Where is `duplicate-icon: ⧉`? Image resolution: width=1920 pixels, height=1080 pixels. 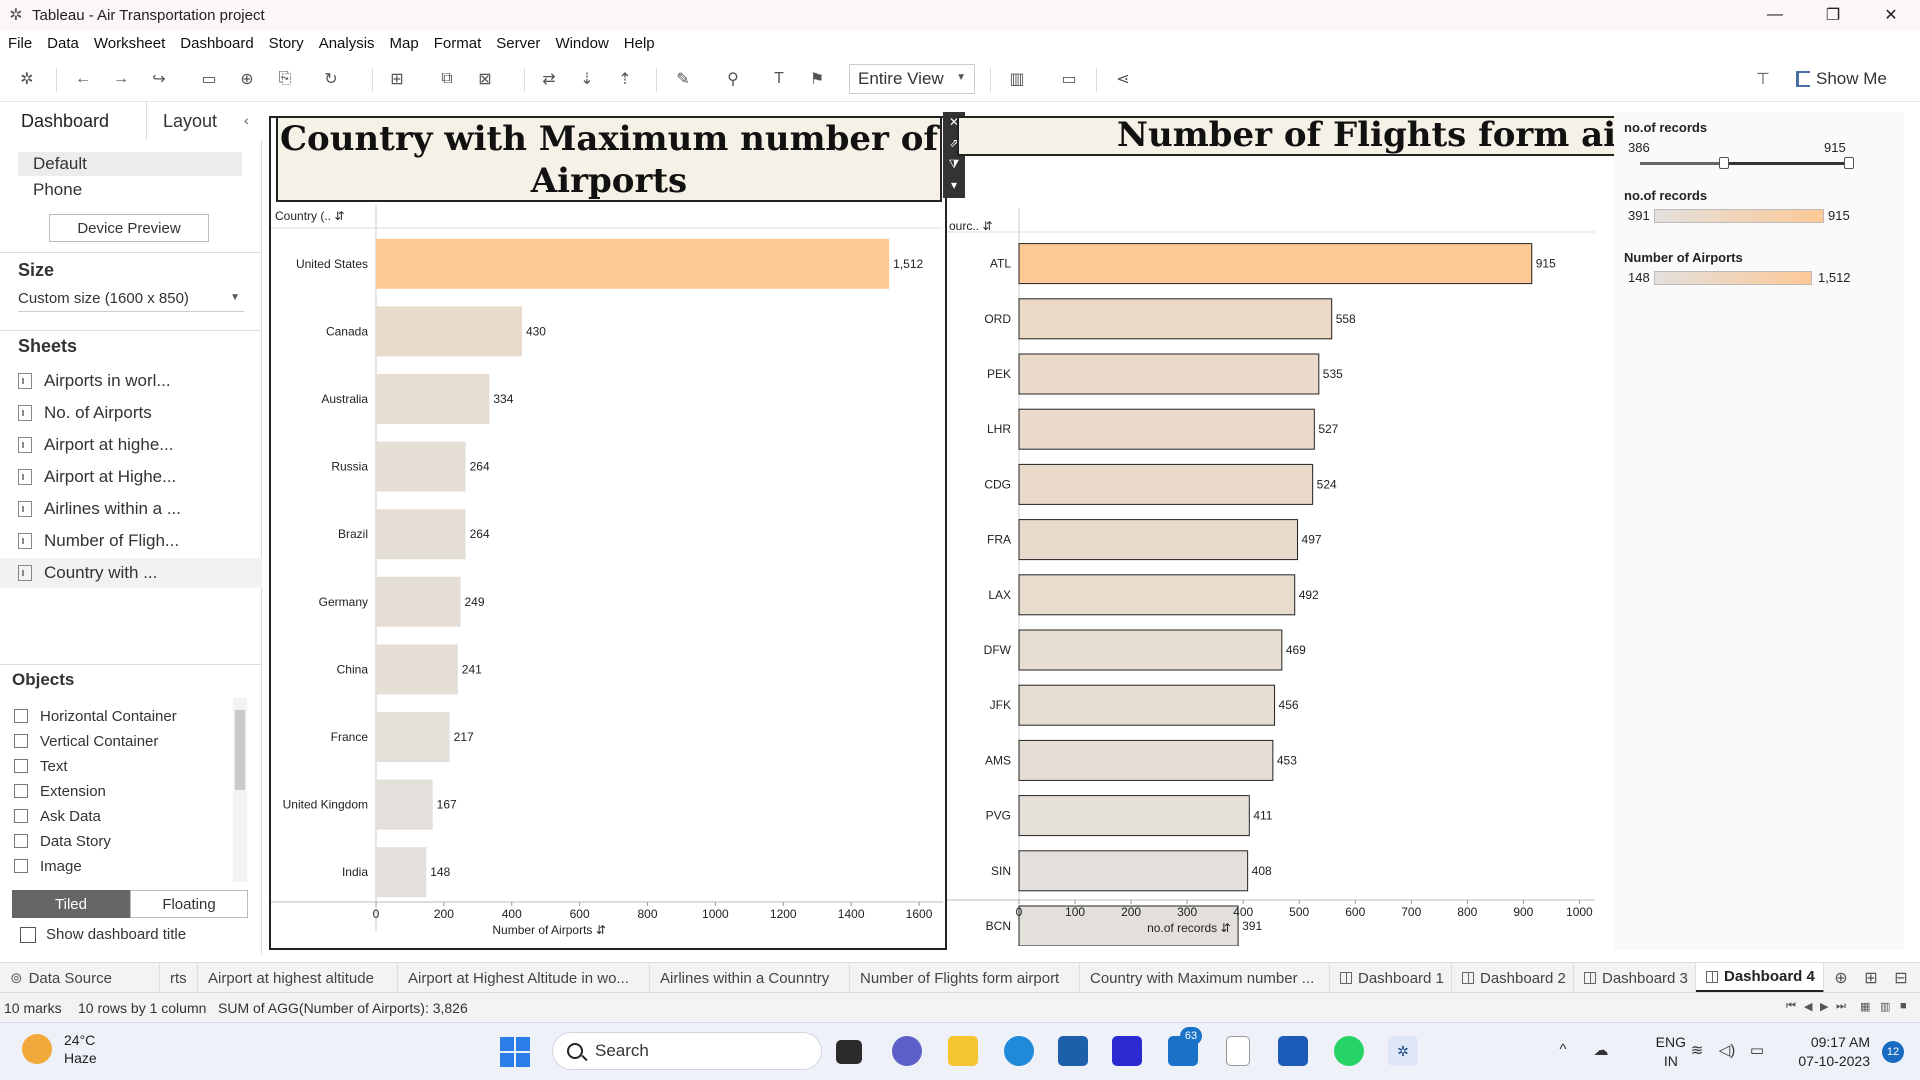
duplicate-icon: ⧉ is located at coordinates (447, 78).